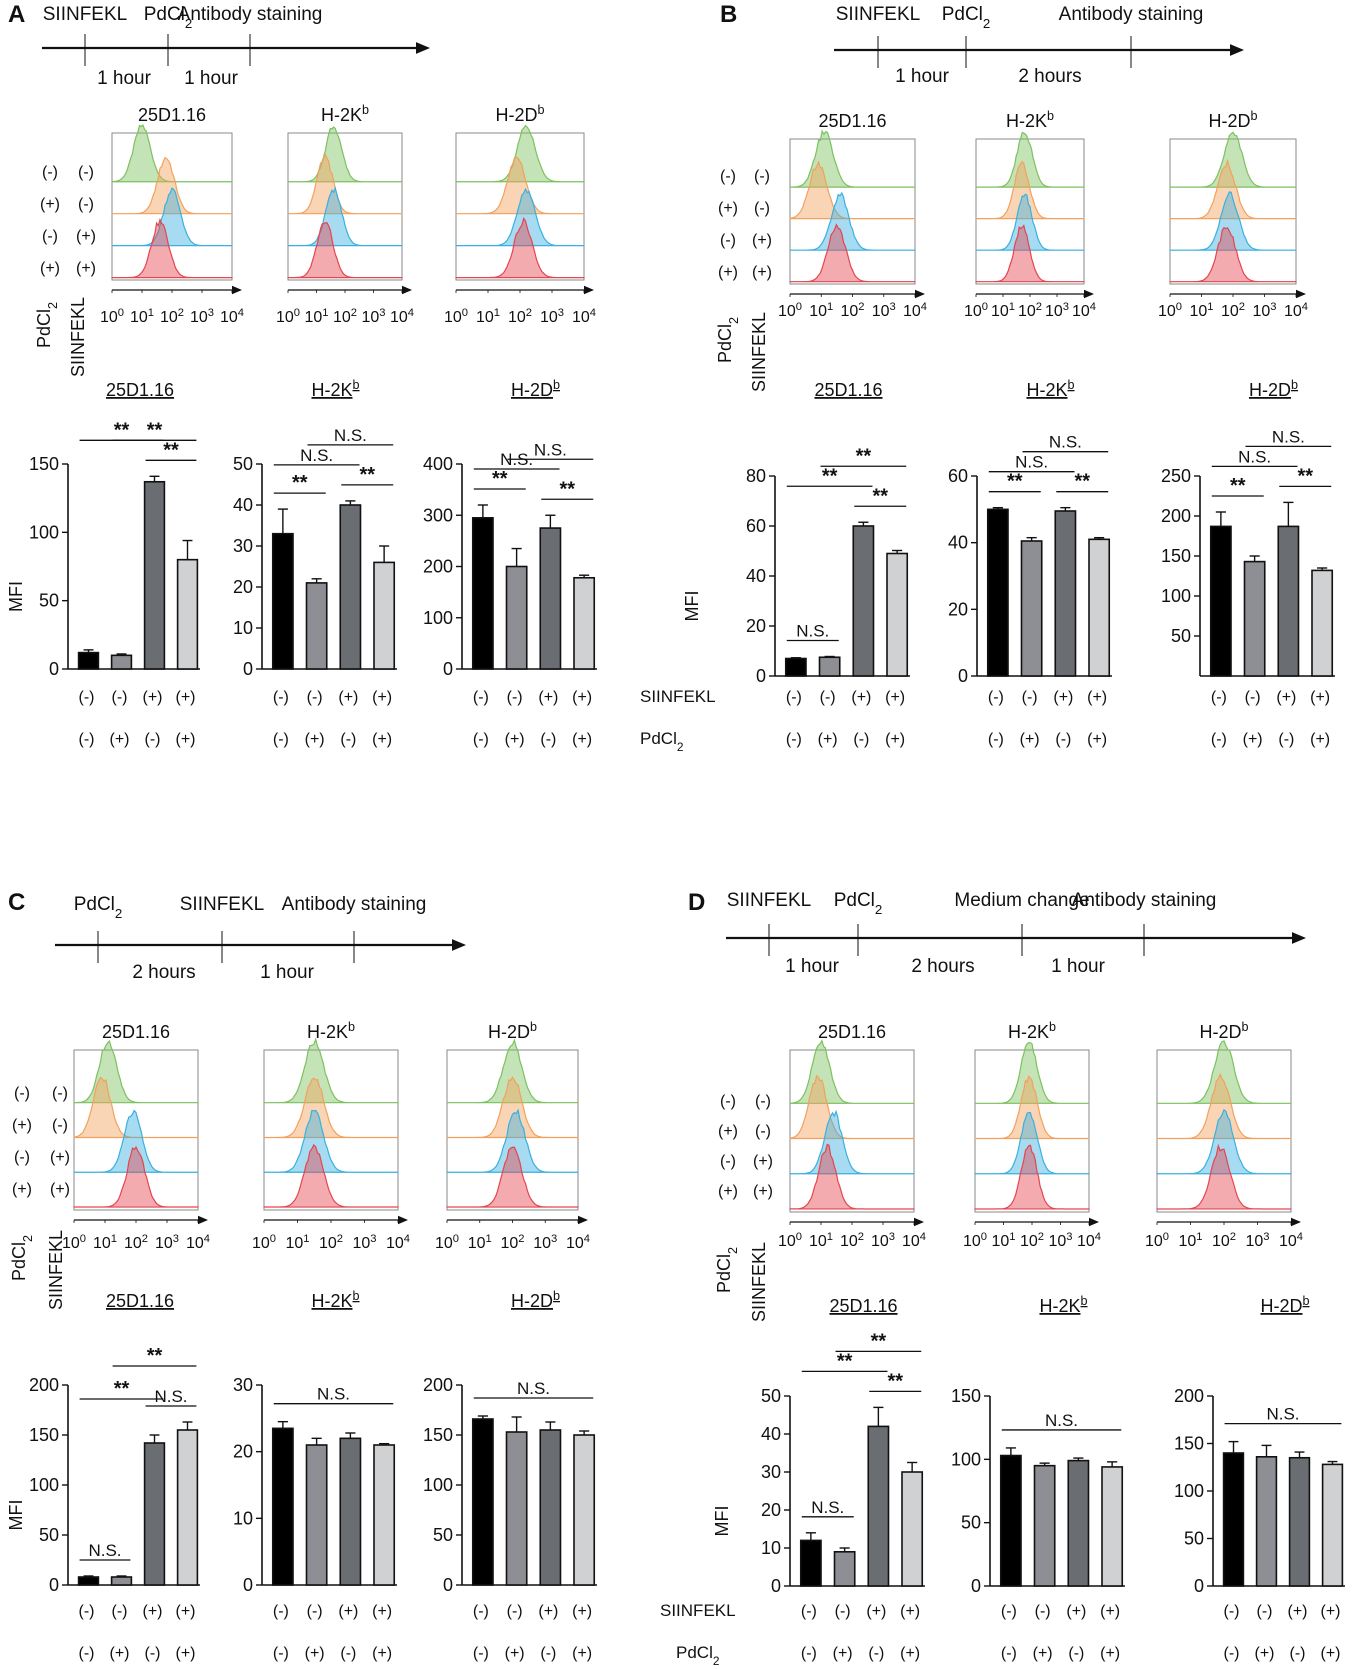 This screenshot has width=1368, height=1669. What do you see at coordinates (1030, 214) in the screenshot?
I see `histogram-1: H-2Kb 100 10¹ 10² 10³ 10⁴` at bounding box center [1030, 214].